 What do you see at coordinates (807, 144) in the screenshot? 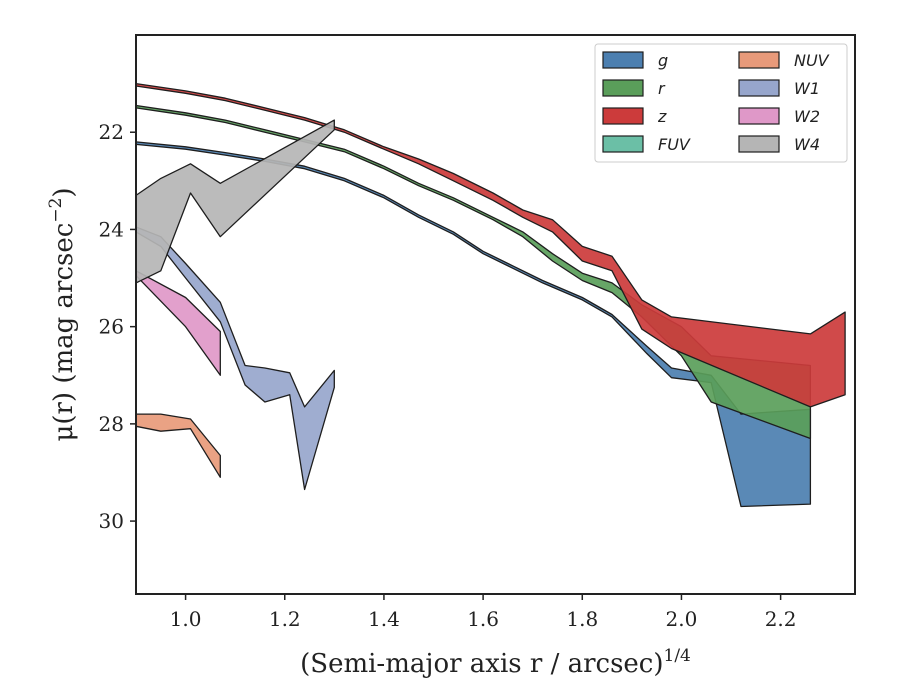
I see `legend-label-w4: W4` at bounding box center [807, 144].